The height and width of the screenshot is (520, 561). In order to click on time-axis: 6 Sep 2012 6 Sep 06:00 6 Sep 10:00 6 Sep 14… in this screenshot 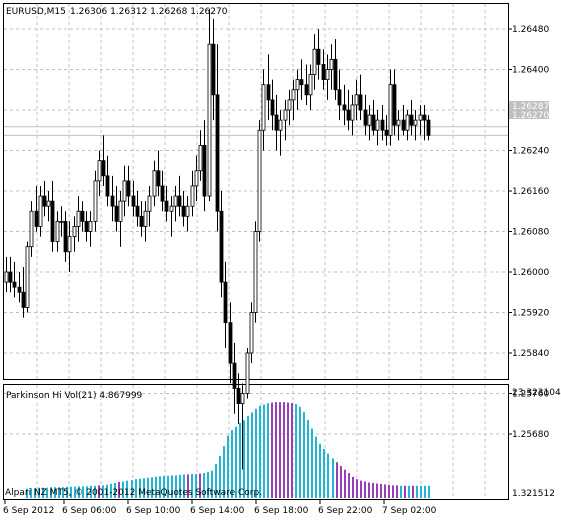, I will do `click(220, 508)`.